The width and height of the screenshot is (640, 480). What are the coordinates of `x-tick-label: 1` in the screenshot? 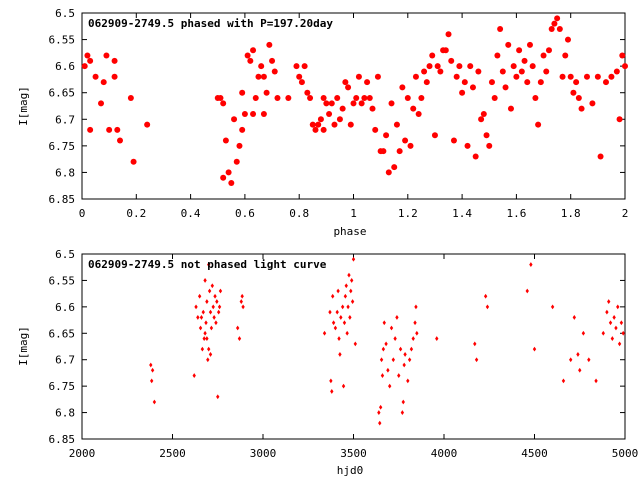 It's located at (353, 213).